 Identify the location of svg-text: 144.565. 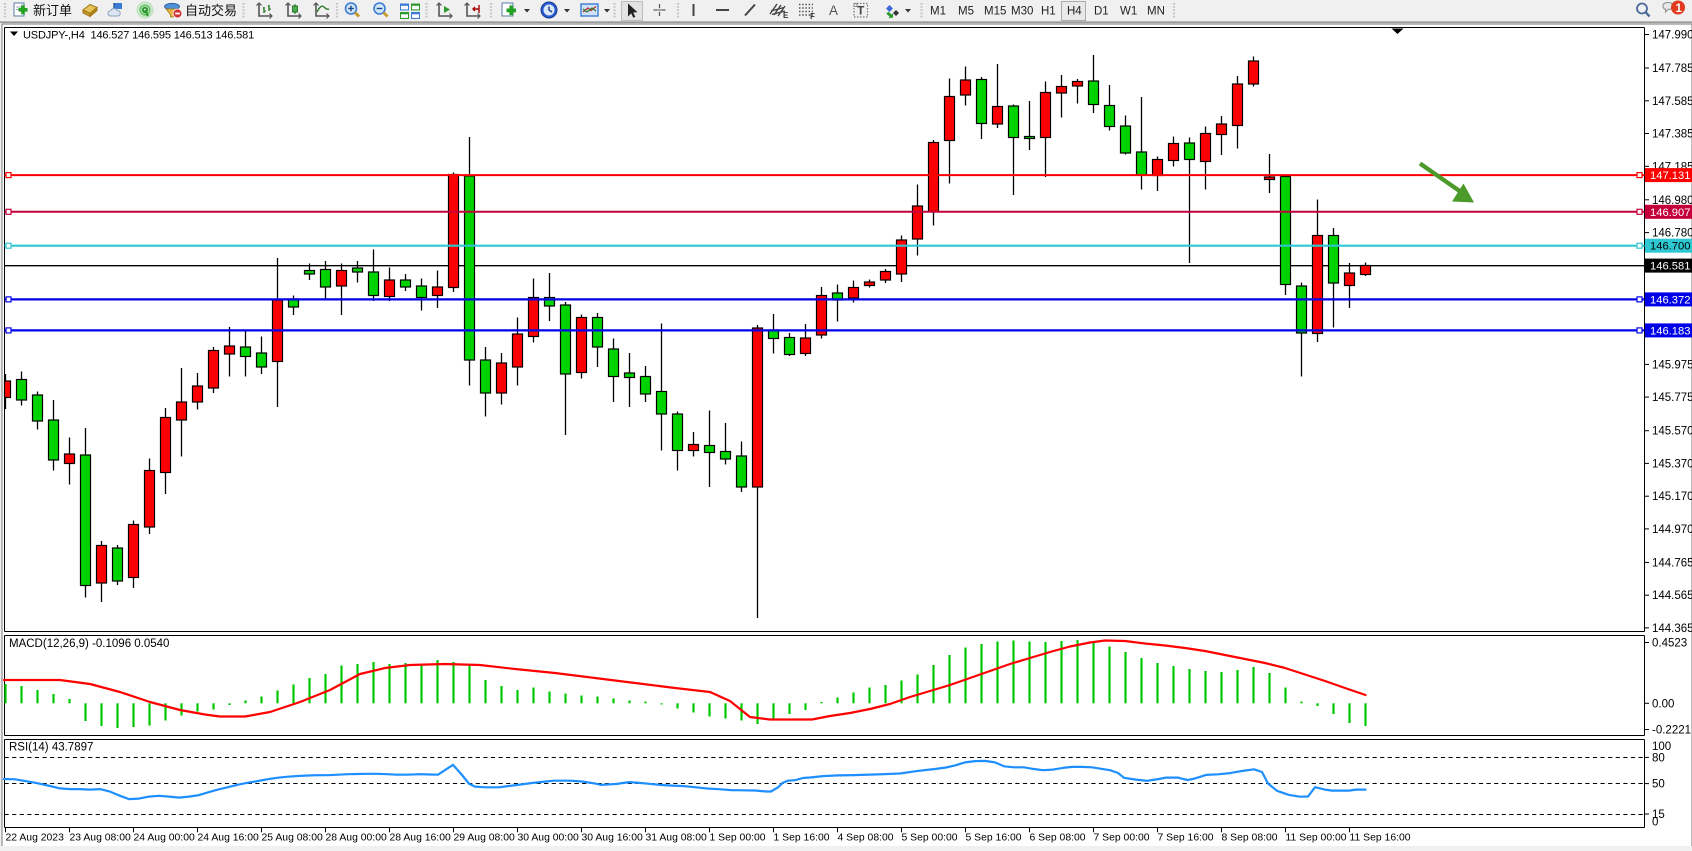
(1672, 596).